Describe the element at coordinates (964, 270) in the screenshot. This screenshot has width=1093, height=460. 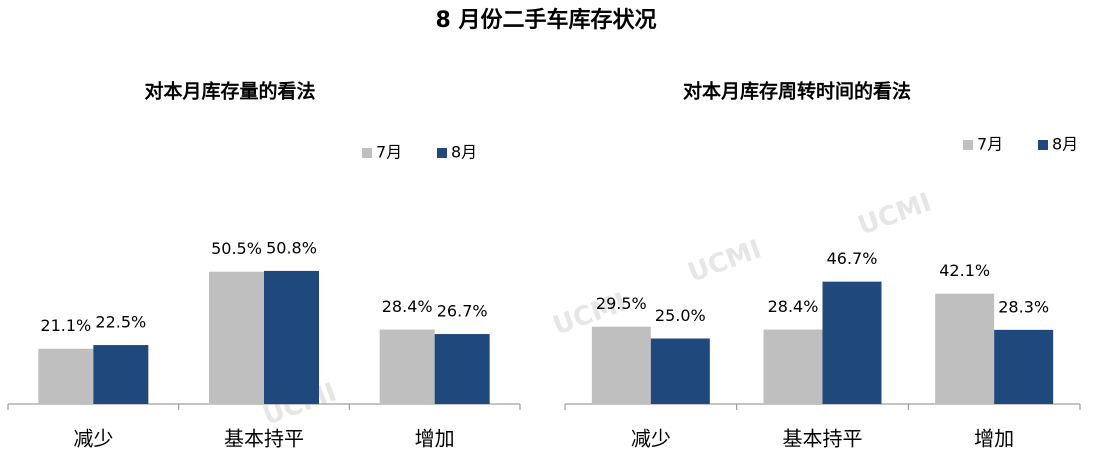
I see `value-label: 42.1%` at that location.